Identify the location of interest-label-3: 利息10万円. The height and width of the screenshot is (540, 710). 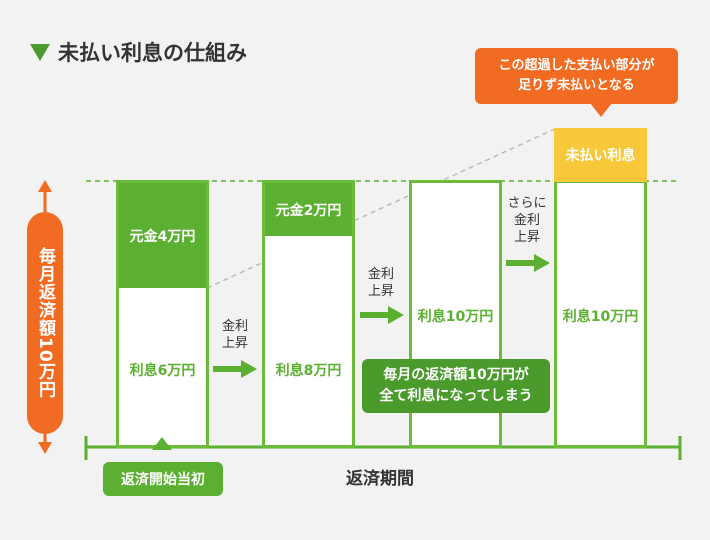
(455, 317).